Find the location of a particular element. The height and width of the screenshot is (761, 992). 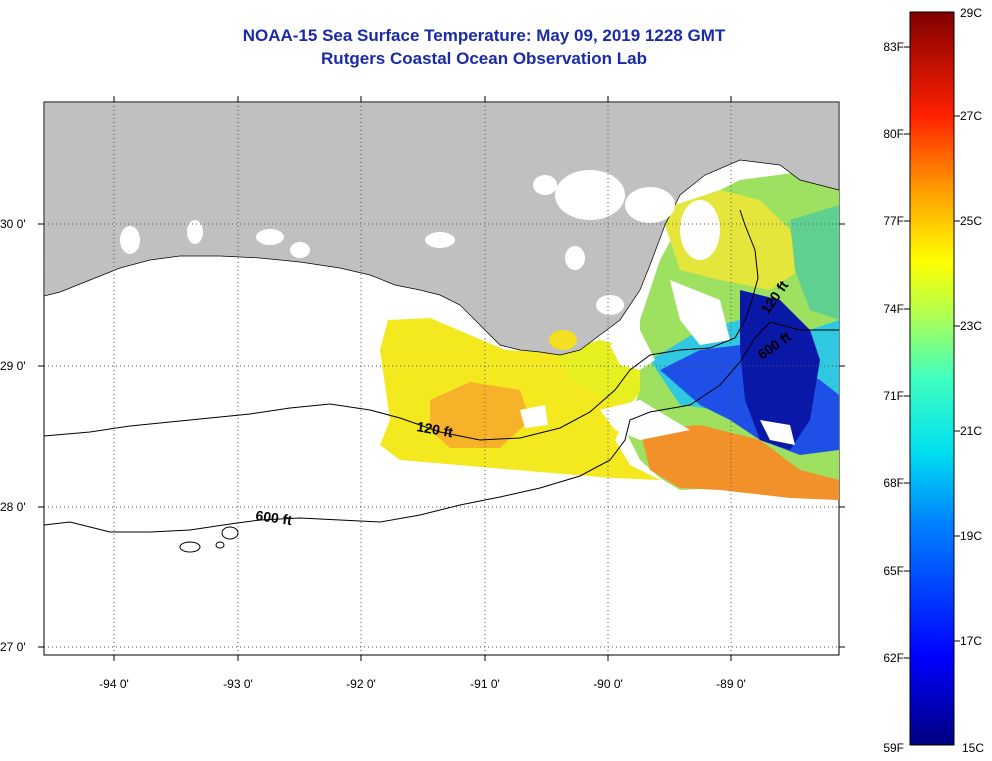

sst-swath-orange-west is located at coordinates (480, 415).